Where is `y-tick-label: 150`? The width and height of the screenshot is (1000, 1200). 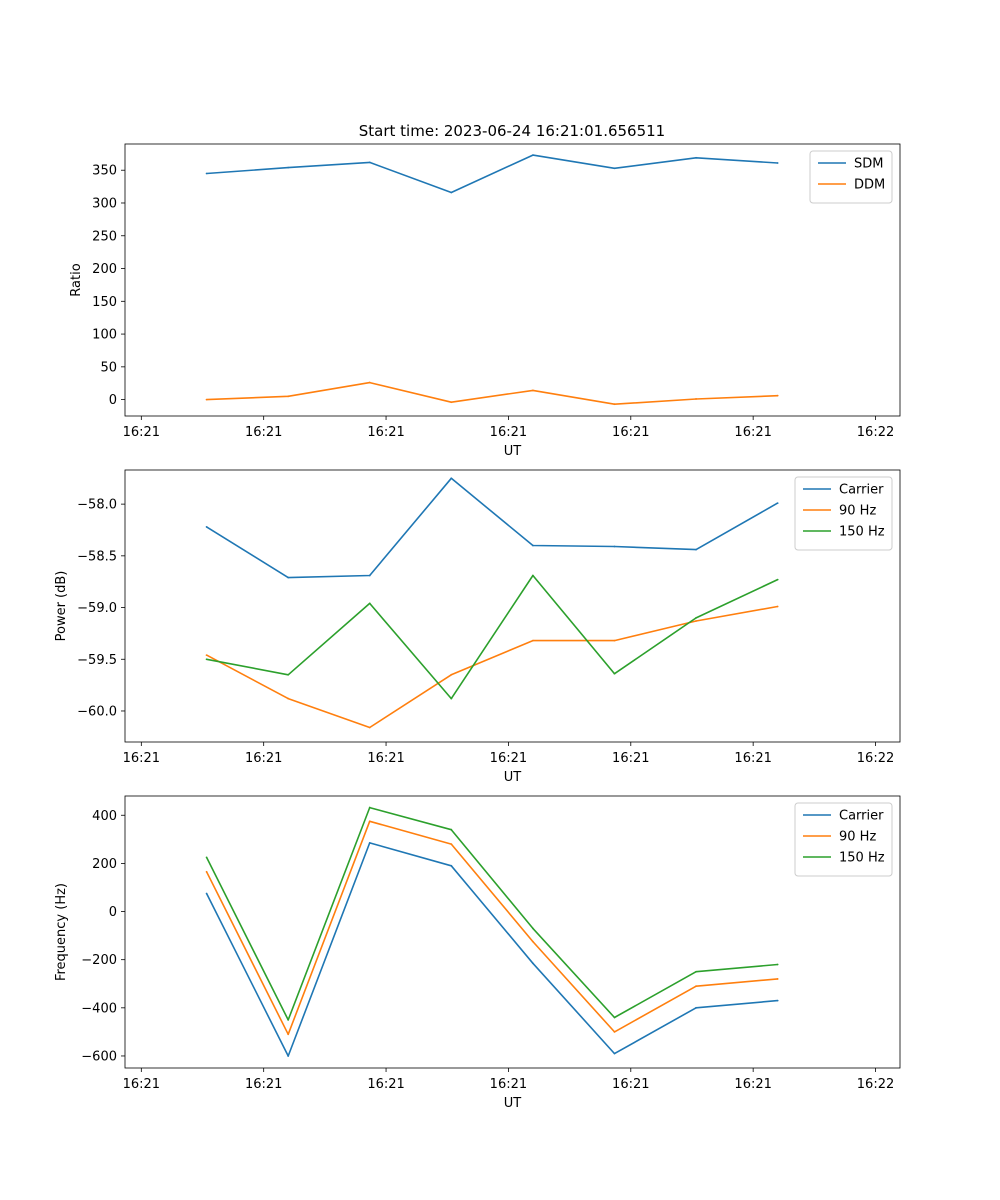
y-tick-label: 150 is located at coordinates (104, 302).